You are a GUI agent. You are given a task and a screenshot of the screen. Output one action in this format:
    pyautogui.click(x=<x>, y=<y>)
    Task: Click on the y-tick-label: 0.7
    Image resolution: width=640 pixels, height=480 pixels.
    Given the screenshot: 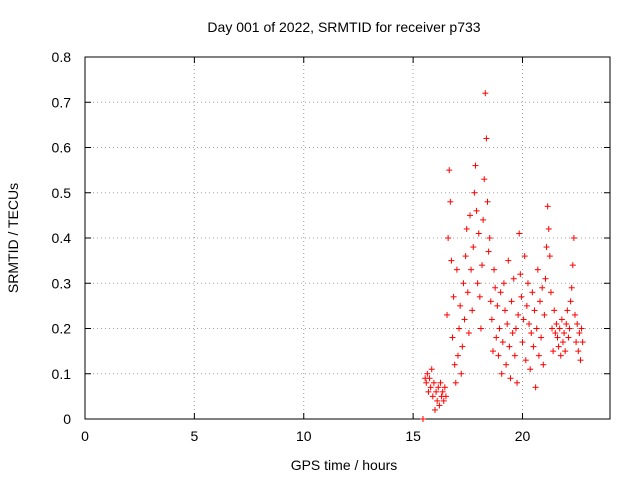 What is the action you would take?
    pyautogui.click(x=62, y=102)
    